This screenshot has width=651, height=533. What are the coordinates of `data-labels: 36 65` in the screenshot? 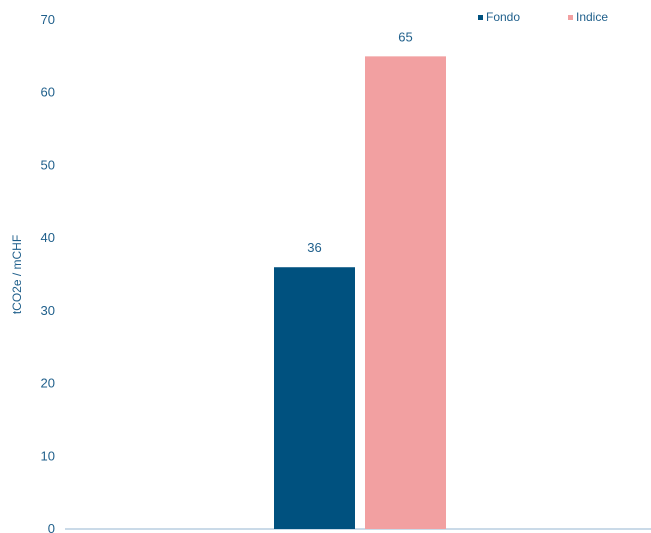 It's located at (359, 142).